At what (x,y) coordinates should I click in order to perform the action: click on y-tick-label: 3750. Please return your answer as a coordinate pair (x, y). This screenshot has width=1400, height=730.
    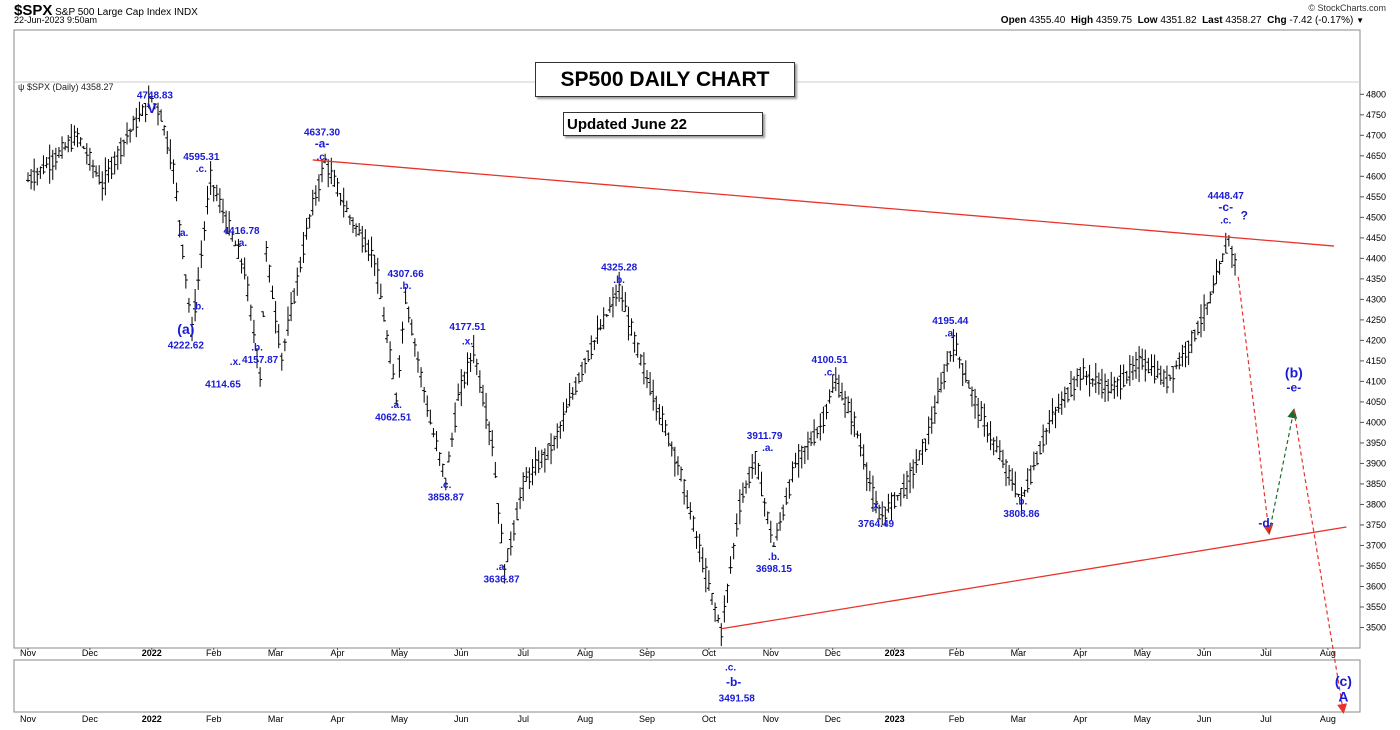
    Looking at the image, I should click on (1376, 525).